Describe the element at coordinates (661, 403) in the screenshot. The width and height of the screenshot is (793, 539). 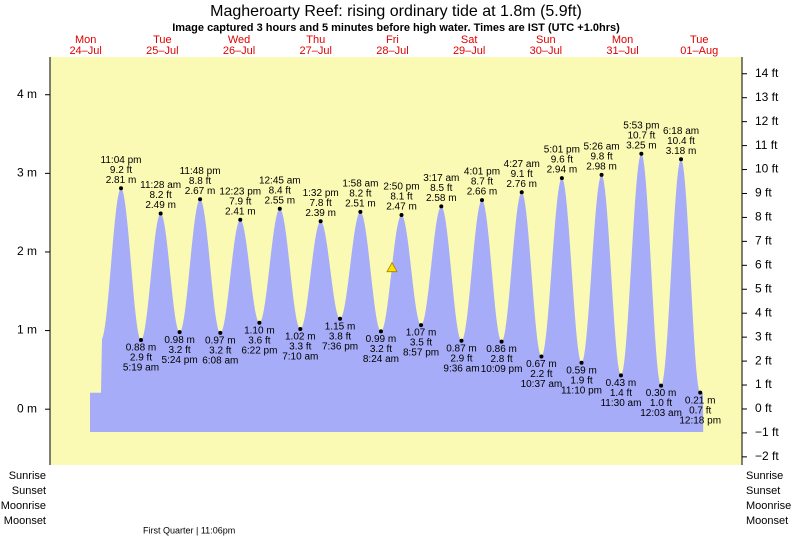
I see `tide-feet: 1.0 ft` at that location.